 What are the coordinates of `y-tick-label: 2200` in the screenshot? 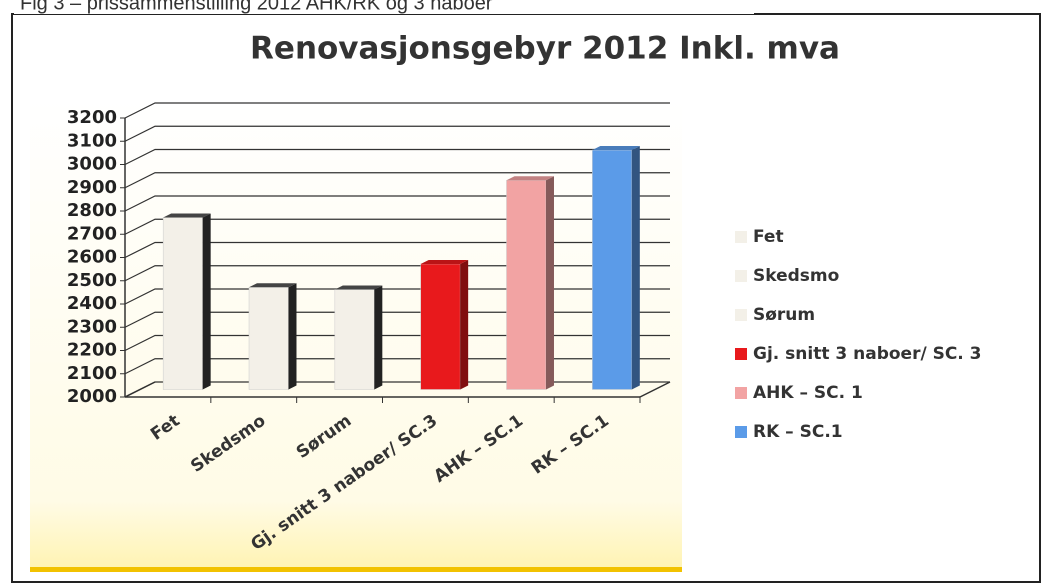 It's located at (92, 350).